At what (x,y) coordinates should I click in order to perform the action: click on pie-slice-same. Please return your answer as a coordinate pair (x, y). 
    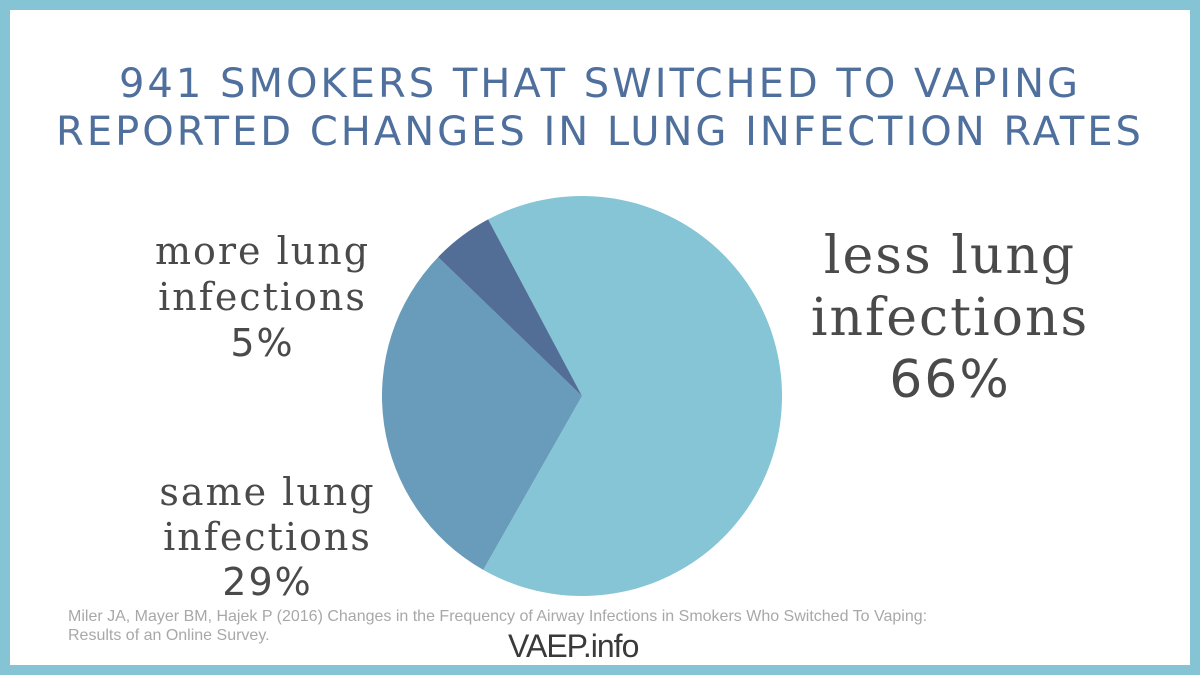
    Looking at the image, I should click on (481, 413).